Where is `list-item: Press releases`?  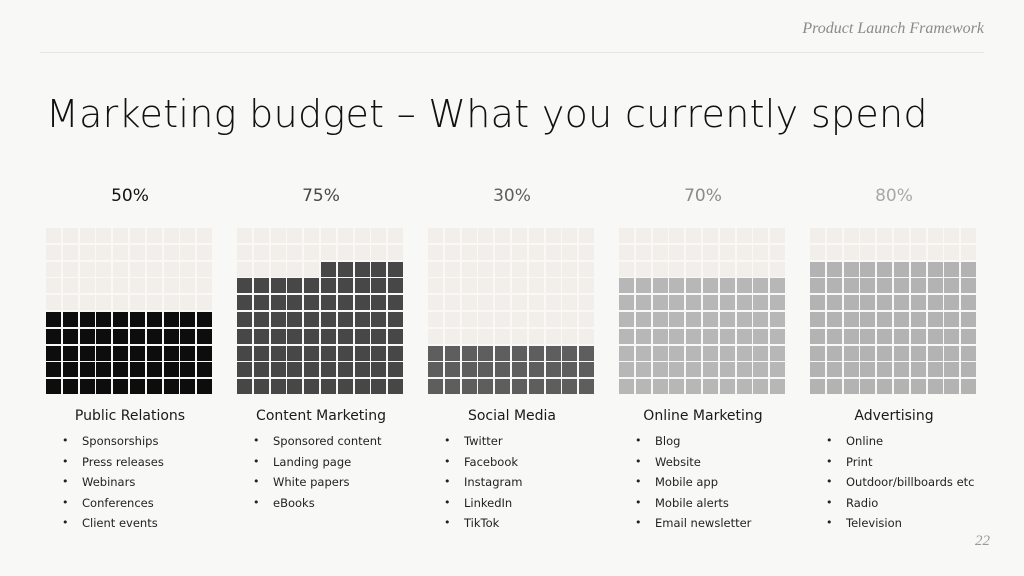 list-item: Press releases is located at coordinates (113, 466).